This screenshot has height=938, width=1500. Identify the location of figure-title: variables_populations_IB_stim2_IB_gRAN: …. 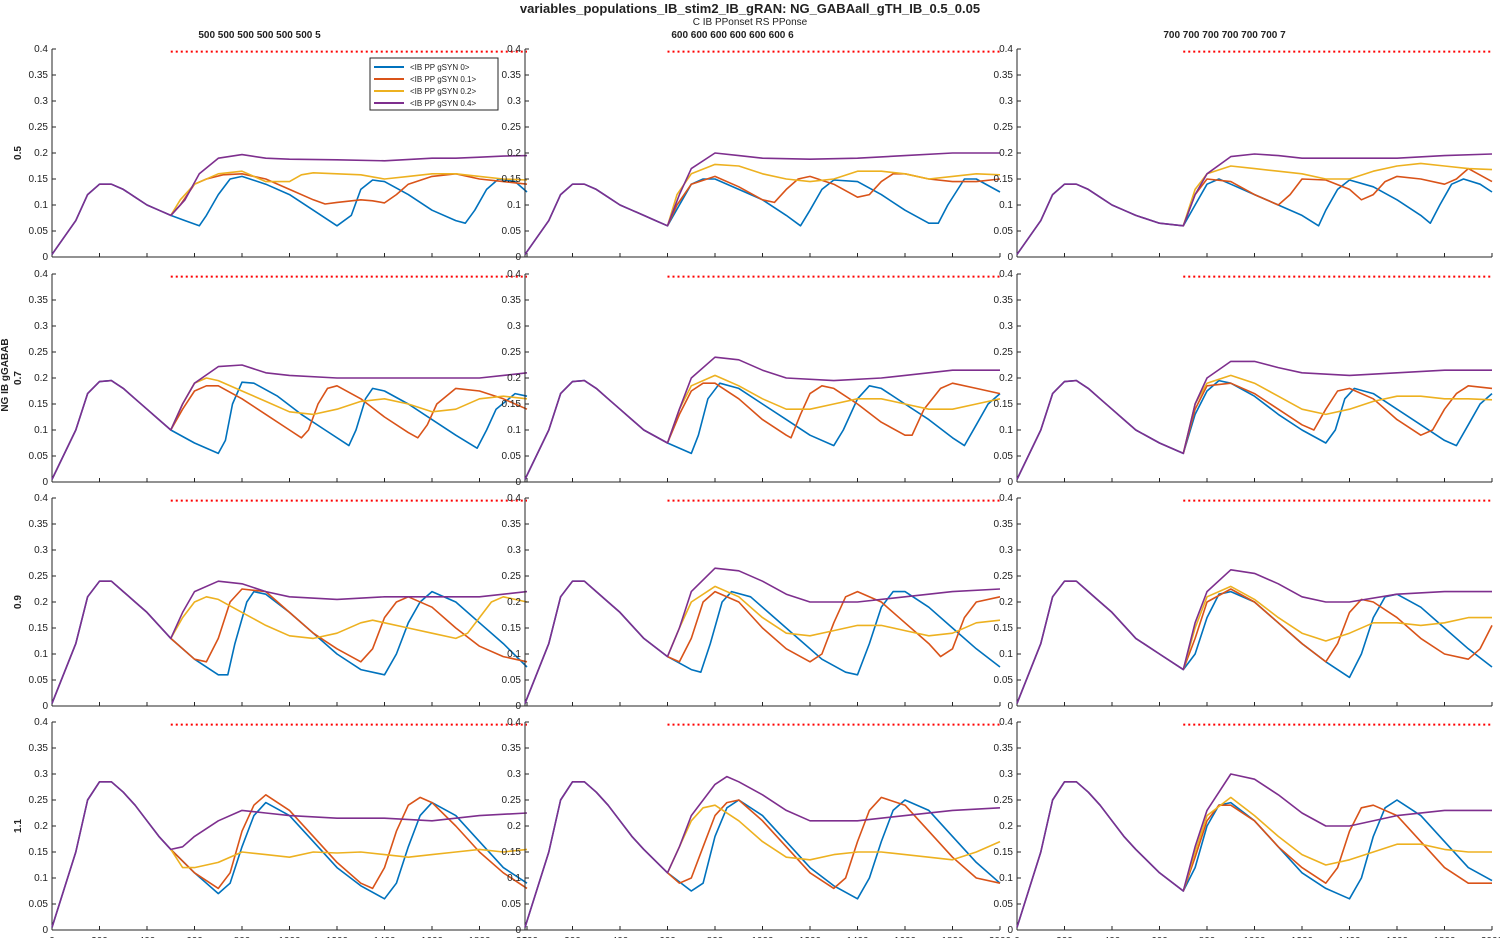
(750, 8).